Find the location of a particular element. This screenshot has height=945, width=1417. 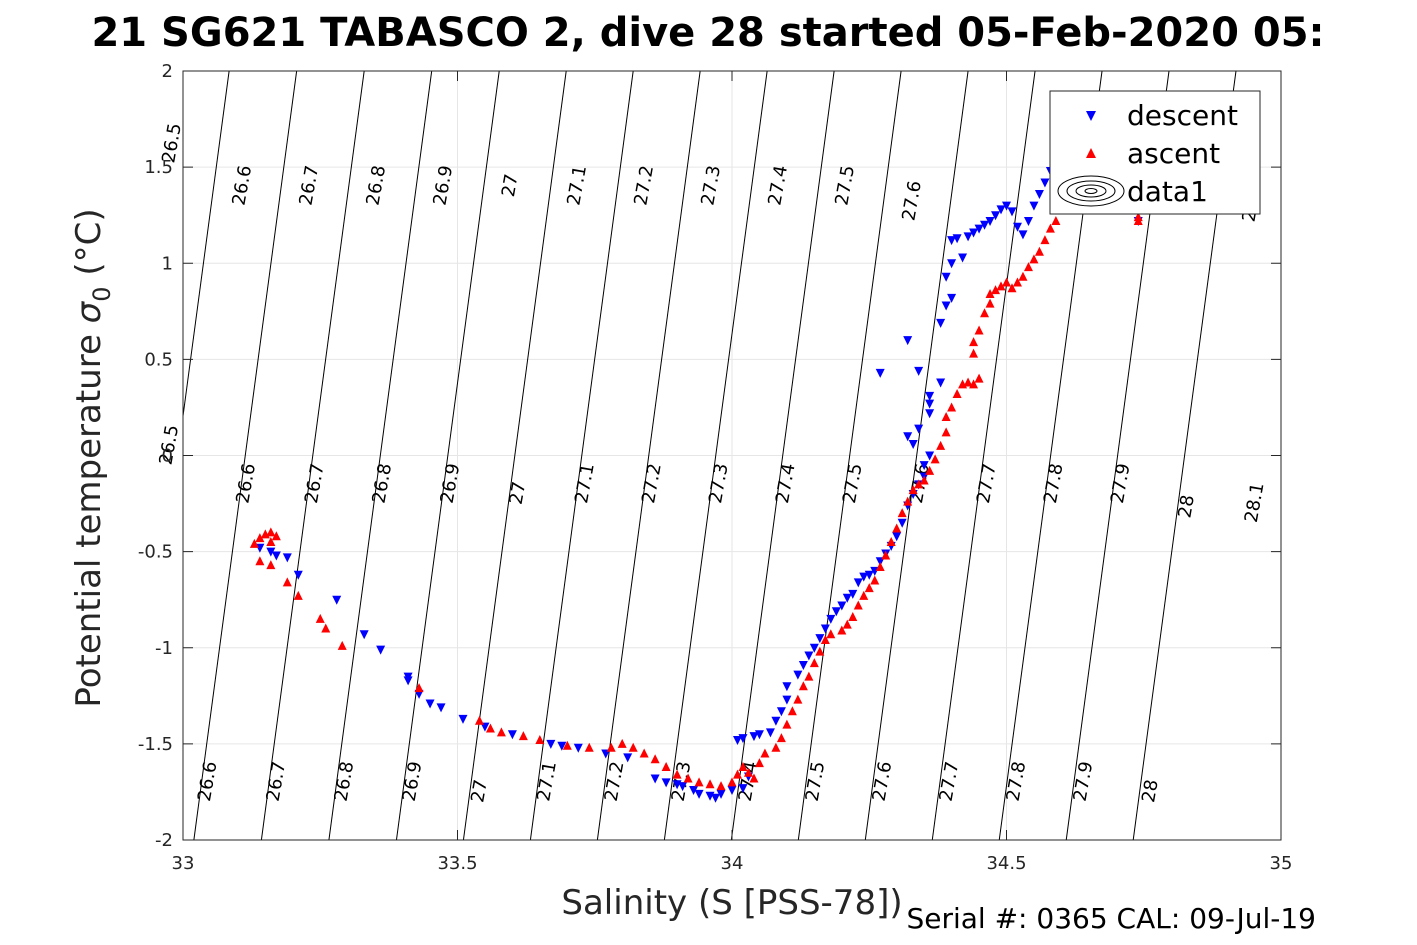

y-tick-label: -2 is located at coordinates (164, 840).